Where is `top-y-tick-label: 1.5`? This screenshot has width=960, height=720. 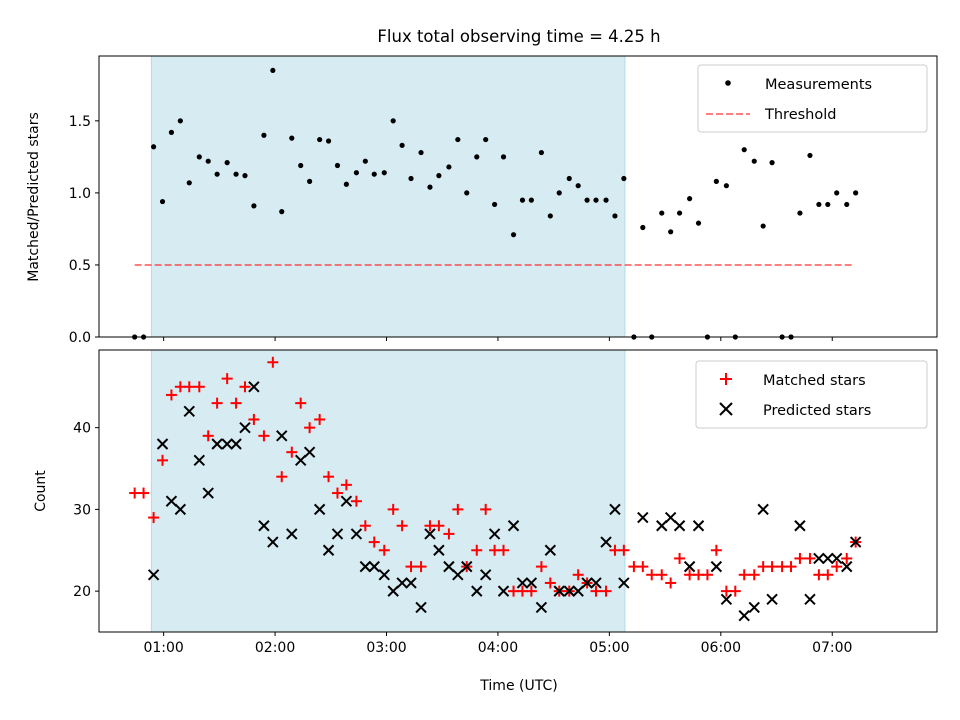 top-y-tick-label: 1.5 is located at coordinates (80, 122).